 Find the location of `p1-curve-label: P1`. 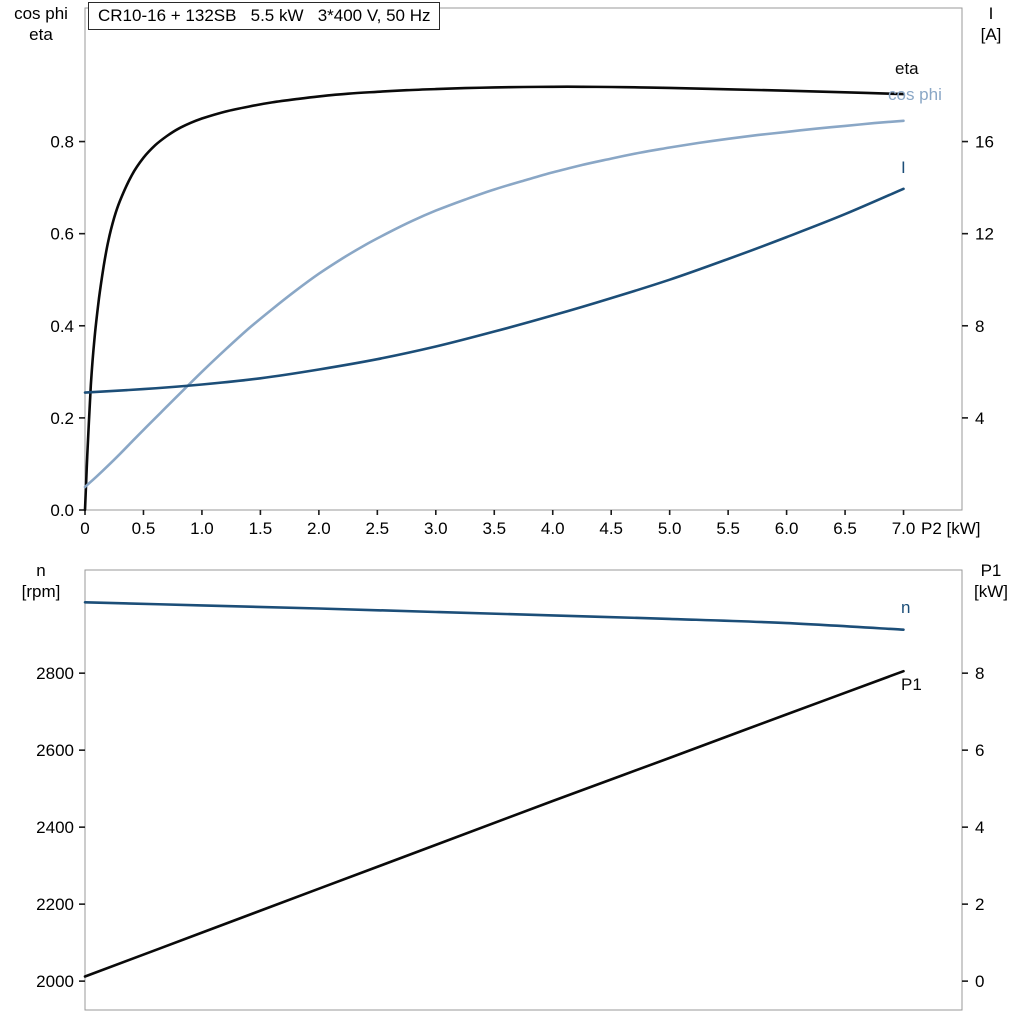

p1-curve-label: P1 is located at coordinates (911, 684).